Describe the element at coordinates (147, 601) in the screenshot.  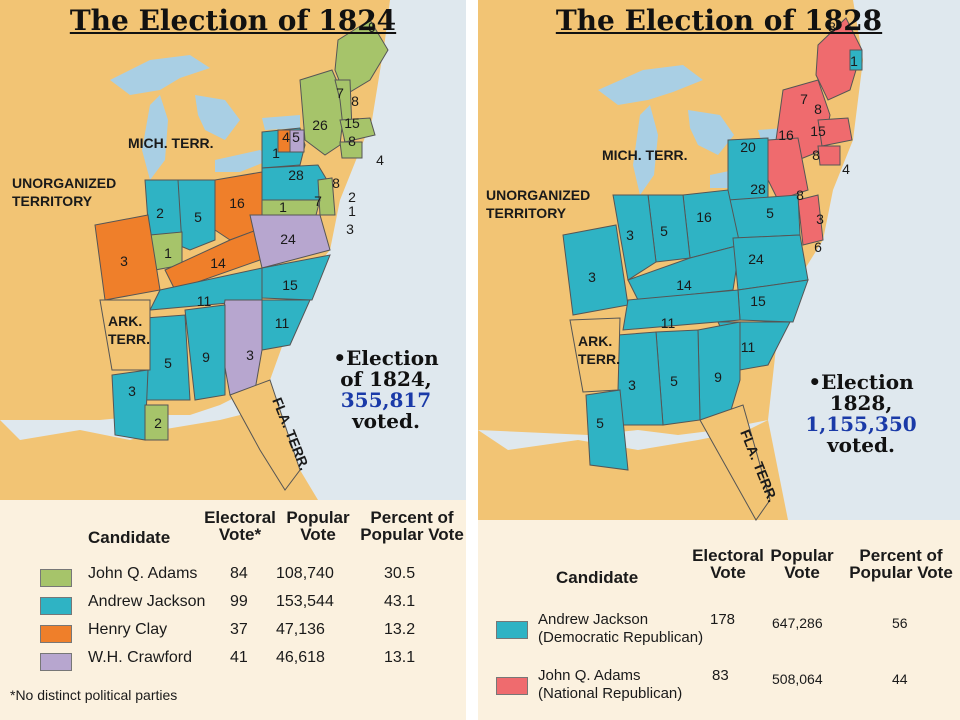
I see `candidate-name: Andrew Jackson` at that location.